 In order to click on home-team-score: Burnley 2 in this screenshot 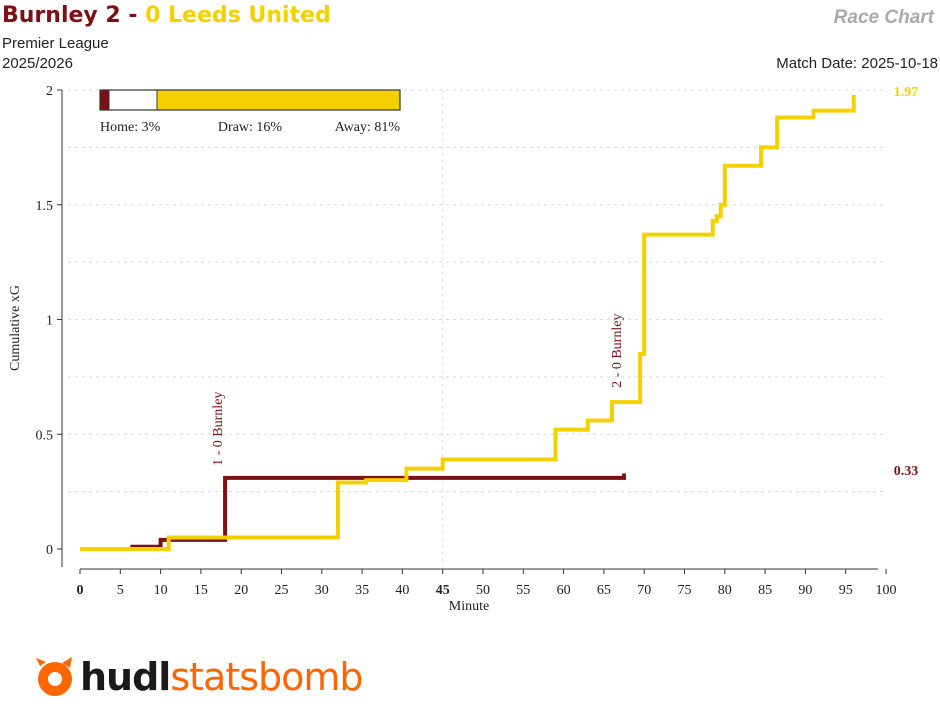, I will do `click(61, 15)`.